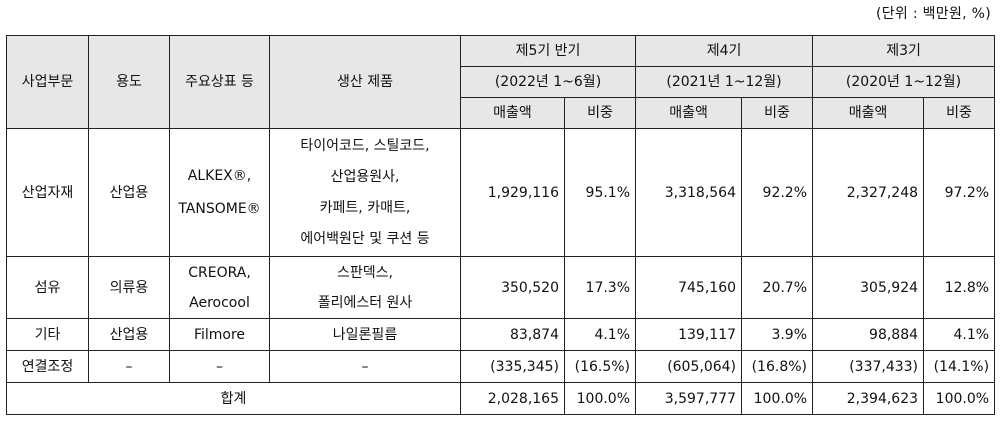  I want to click on brand-cell: Filmore, so click(219, 334).